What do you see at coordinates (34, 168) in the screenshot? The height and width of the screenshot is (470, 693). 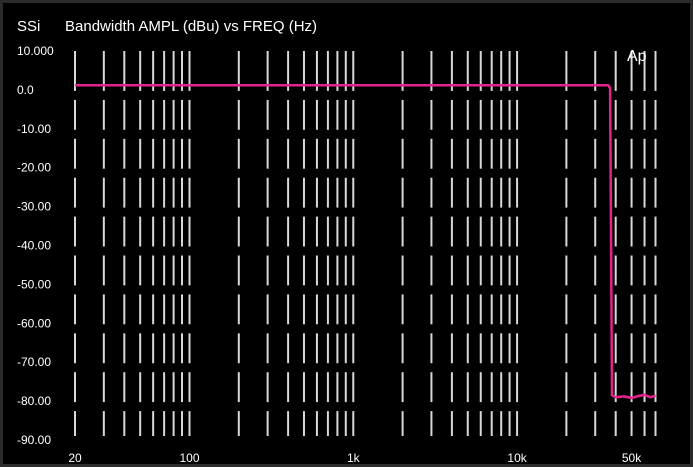 I see `y-tick-label-3: -20.00` at bounding box center [34, 168].